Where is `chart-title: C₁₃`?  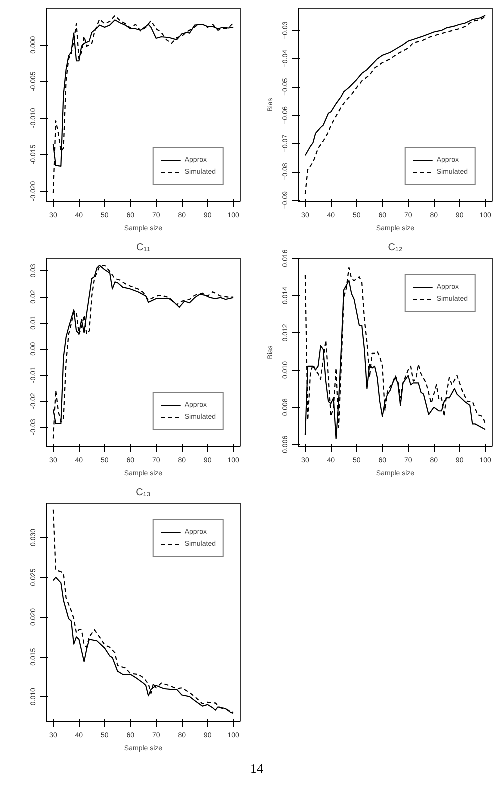 chart-title: C₁₃ is located at coordinates (143, 493).